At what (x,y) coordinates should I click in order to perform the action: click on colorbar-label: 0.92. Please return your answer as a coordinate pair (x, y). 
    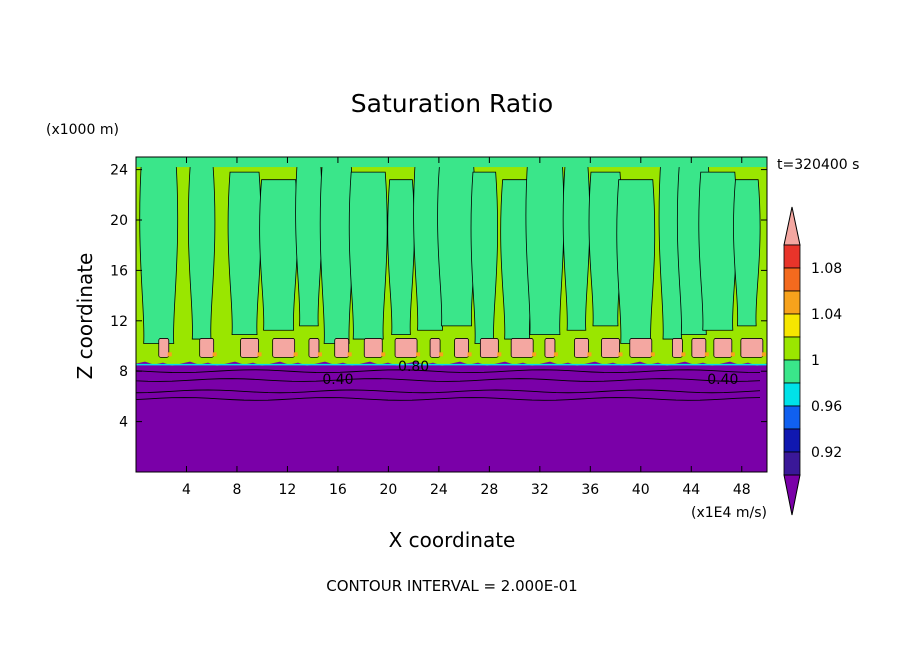
    Looking at the image, I should click on (826, 453).